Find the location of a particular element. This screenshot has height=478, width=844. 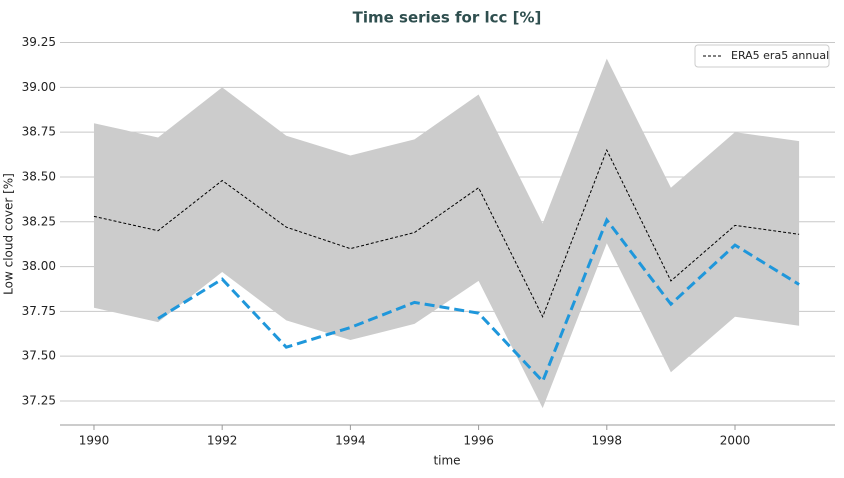

y-tick-label: 38.00 is located at coordinates (39, 266).